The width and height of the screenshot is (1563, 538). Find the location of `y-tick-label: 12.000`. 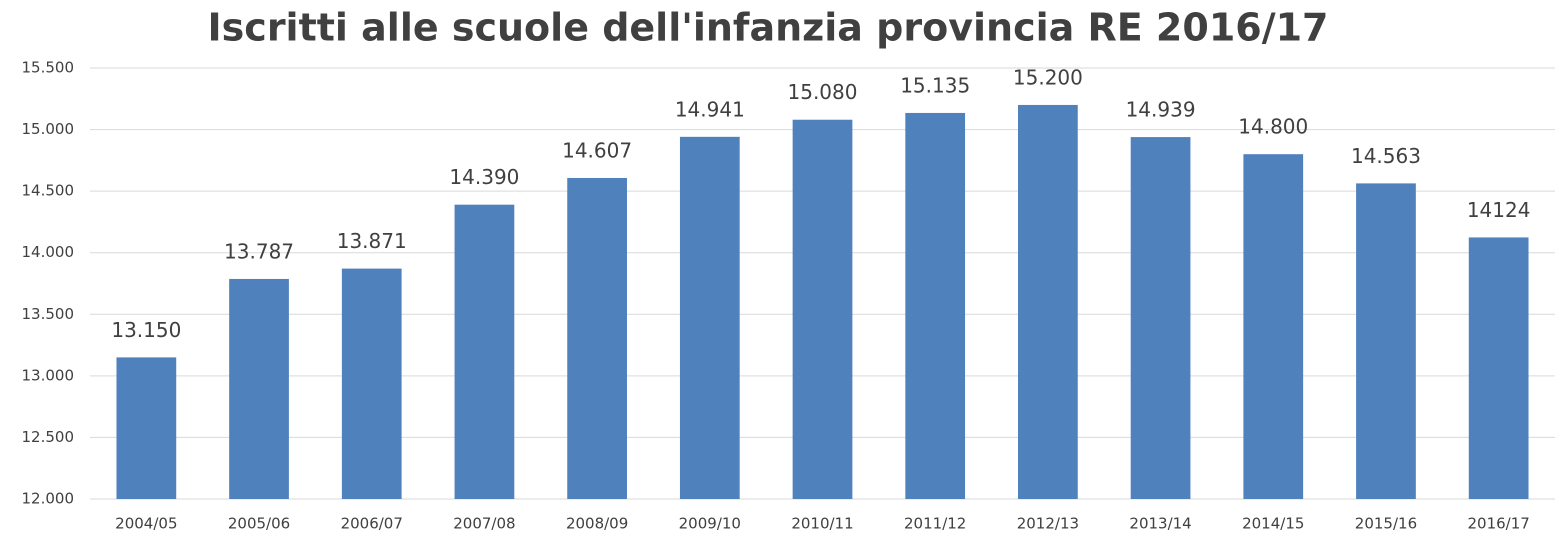

y-tick-label: 12.000 is located at coordinates (48, 499).